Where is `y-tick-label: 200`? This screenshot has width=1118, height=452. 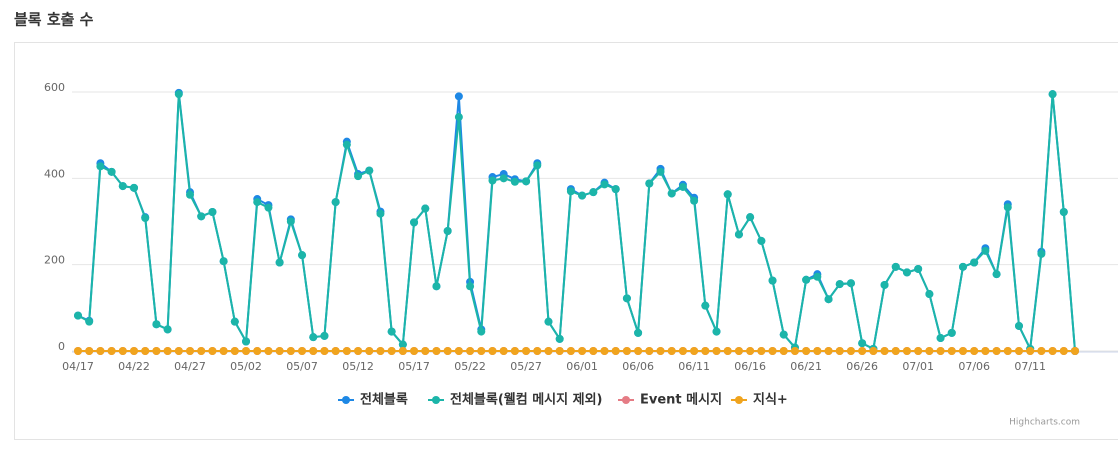 y-tick-label: 200 is located at coordinates (54, 260).